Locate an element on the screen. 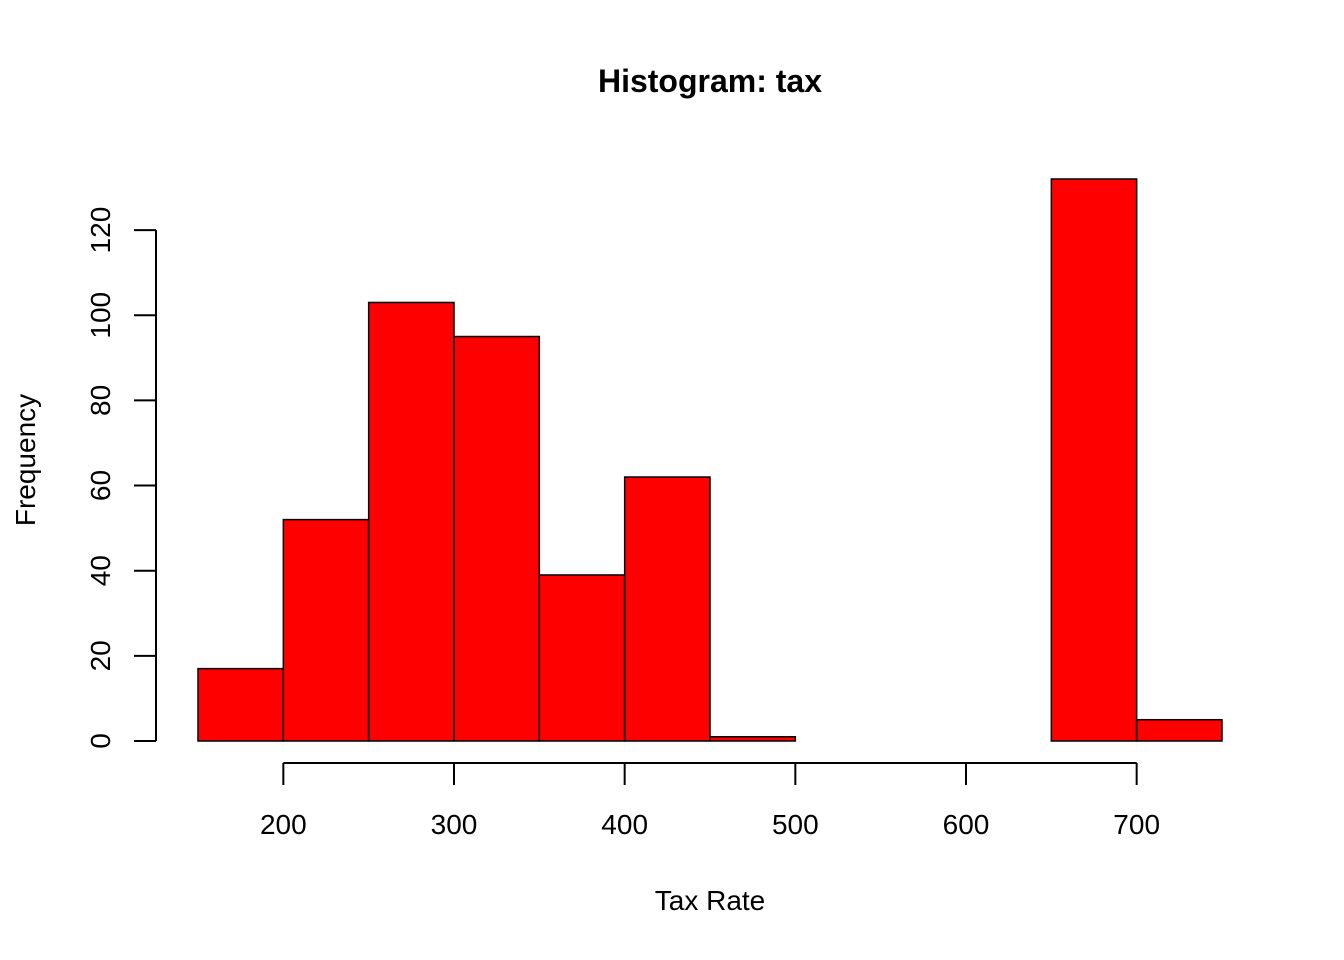 This screenshot has height=960, width=1344. y-tick-label: 100 is located at coordinates (100, 315).